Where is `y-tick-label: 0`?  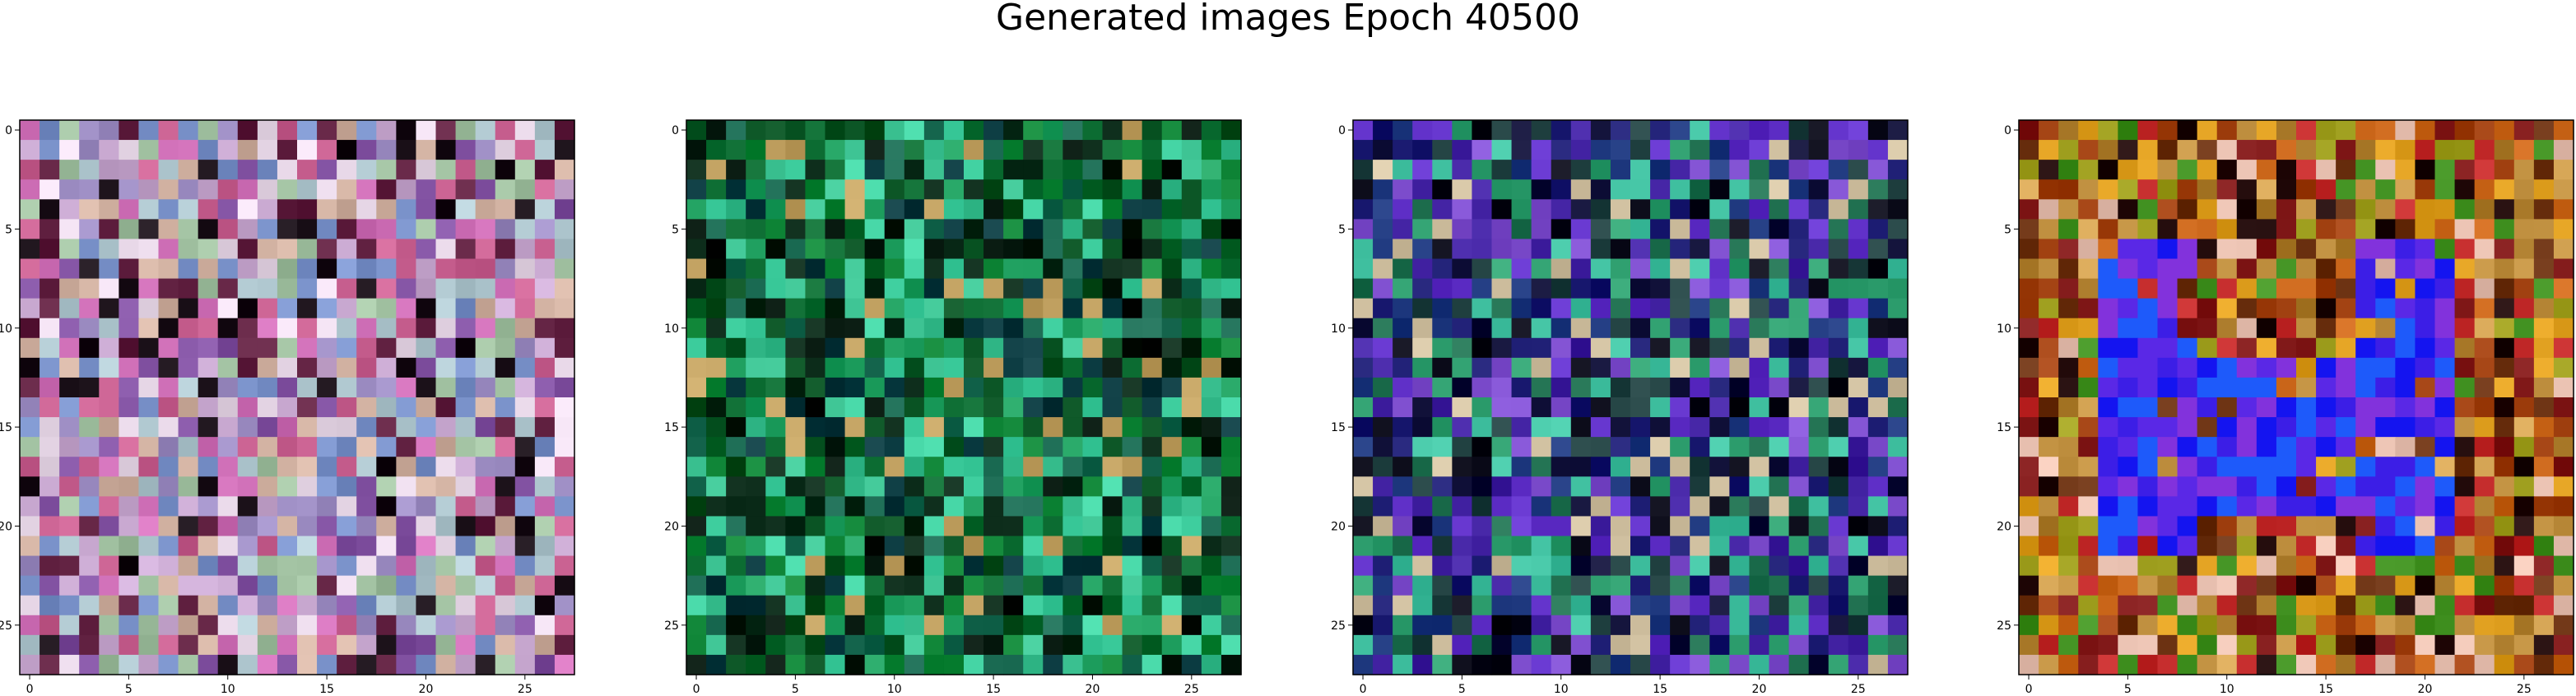 y-tick-label: 0 is located at coordinates (1342, 130).